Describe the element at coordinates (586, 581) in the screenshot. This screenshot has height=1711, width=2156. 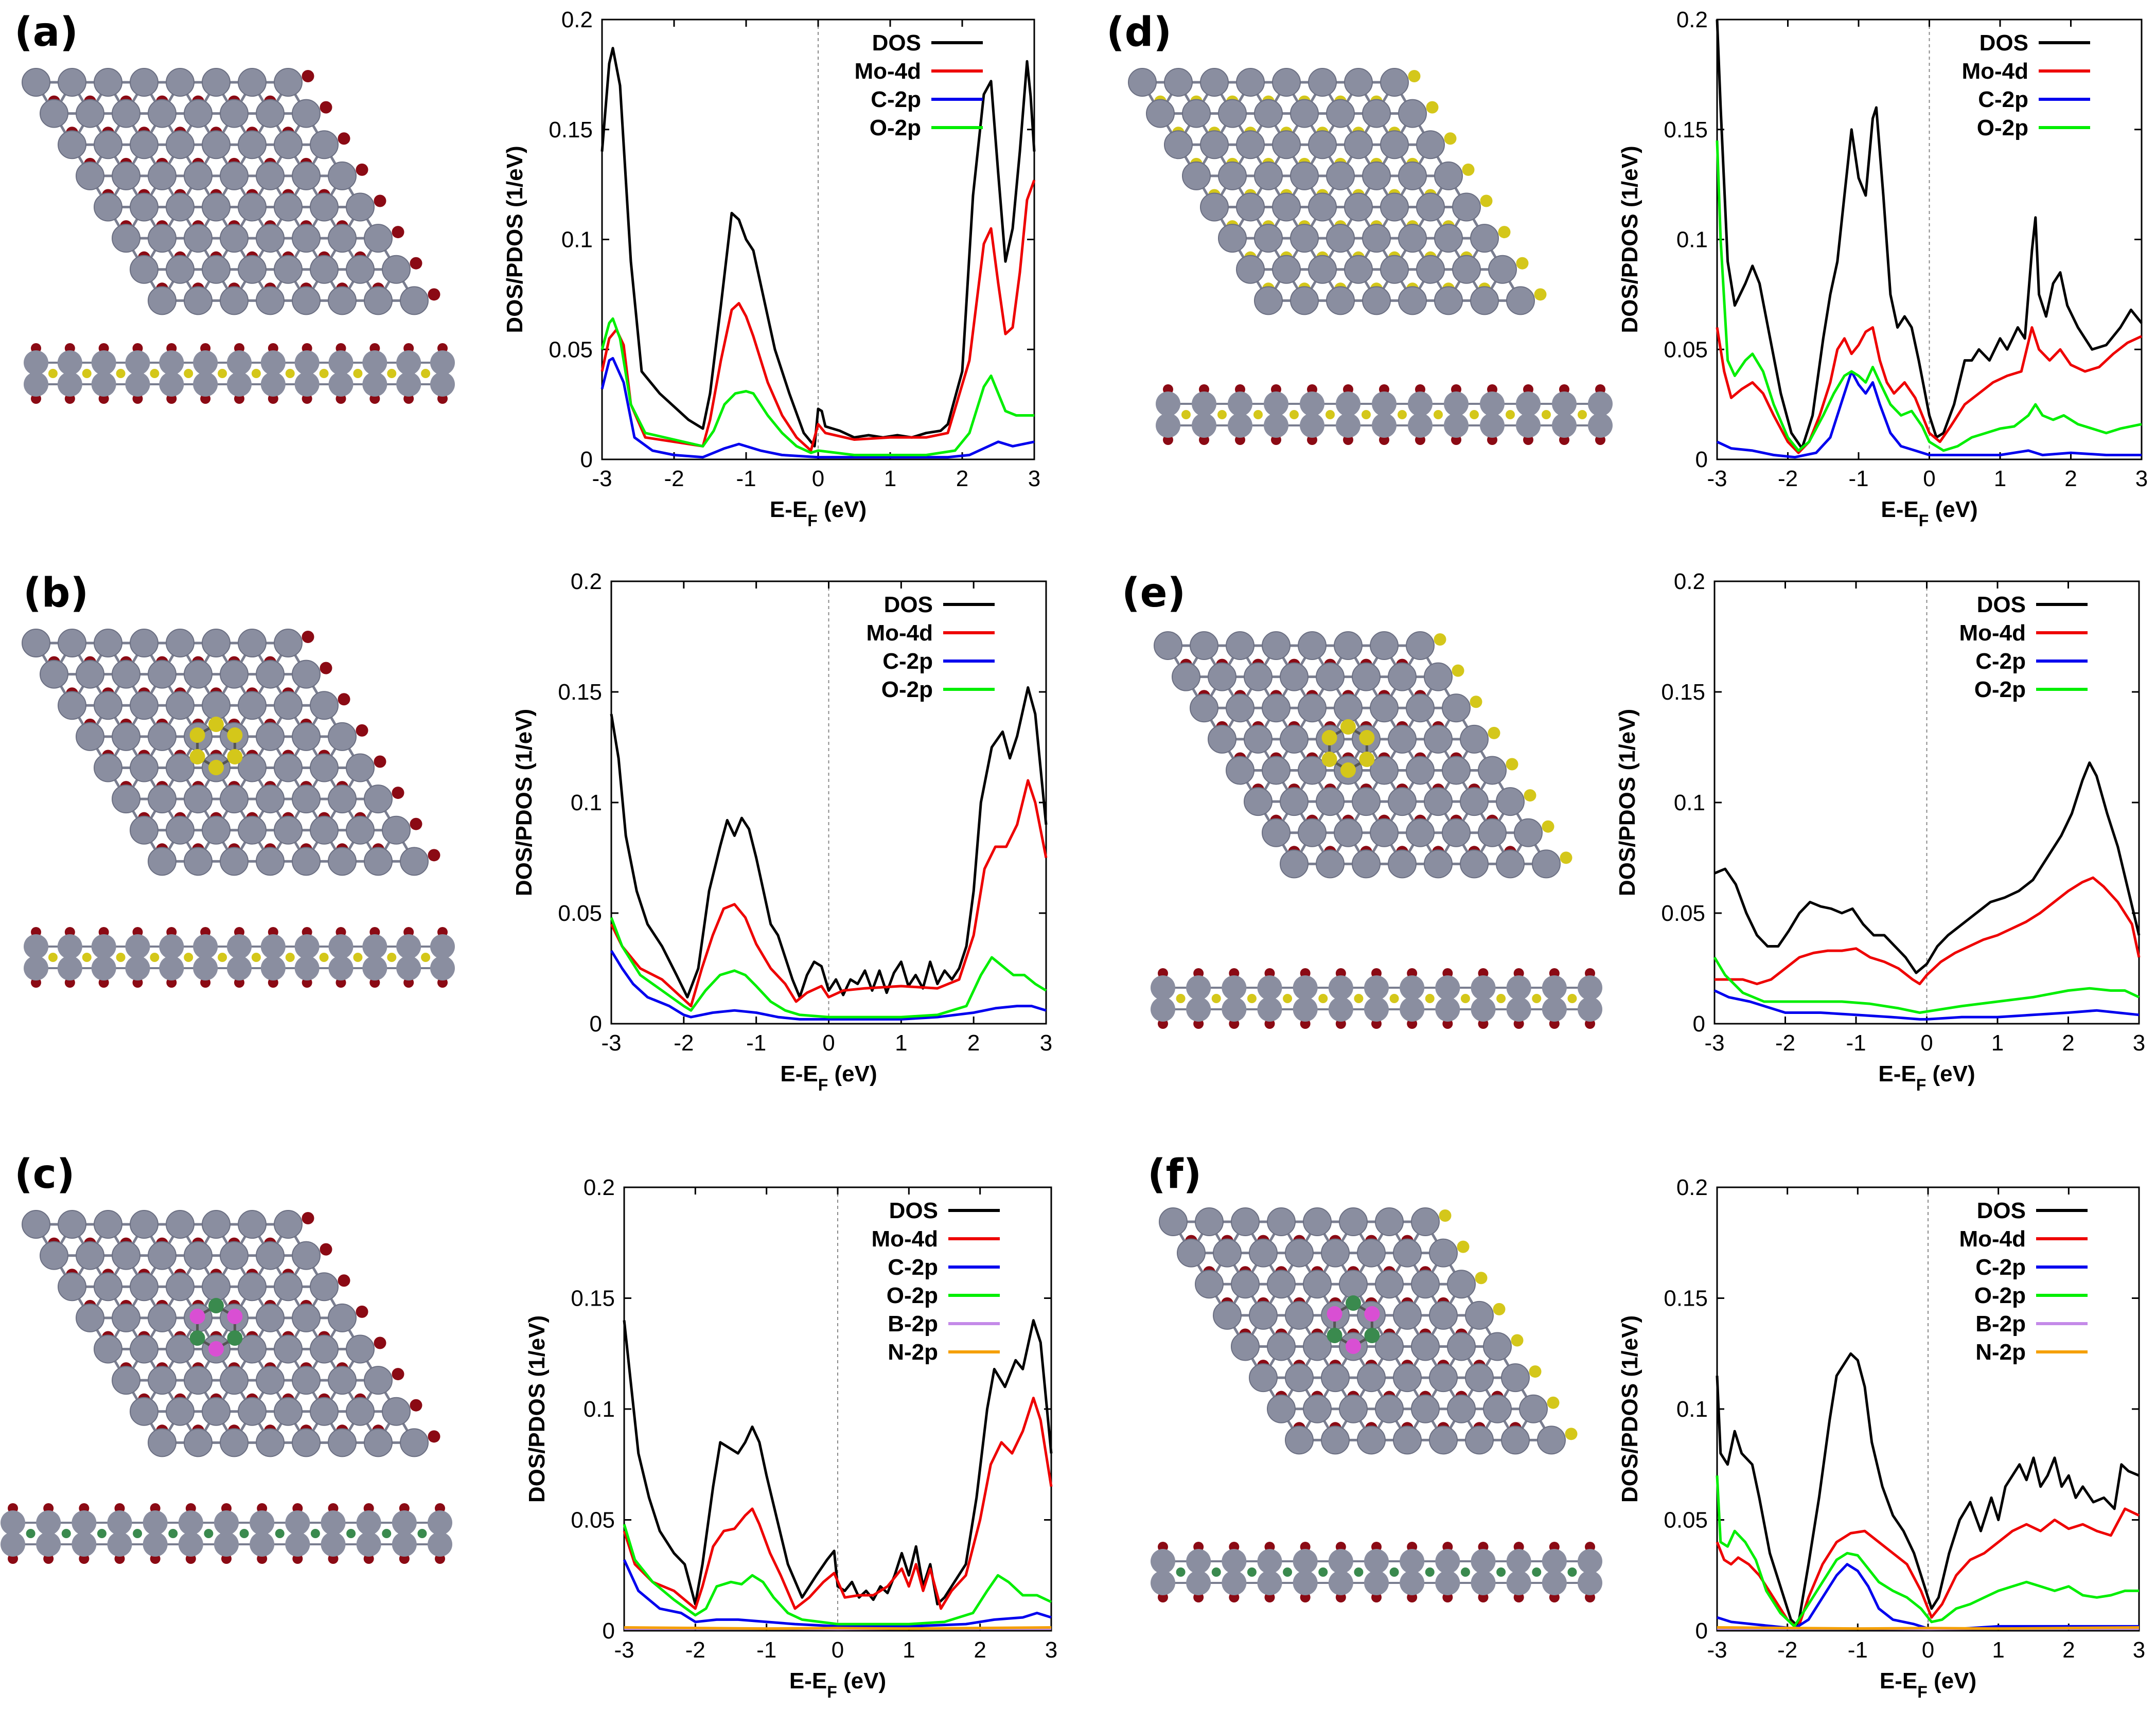
I see `y-tick-label: 0.2` at that location.